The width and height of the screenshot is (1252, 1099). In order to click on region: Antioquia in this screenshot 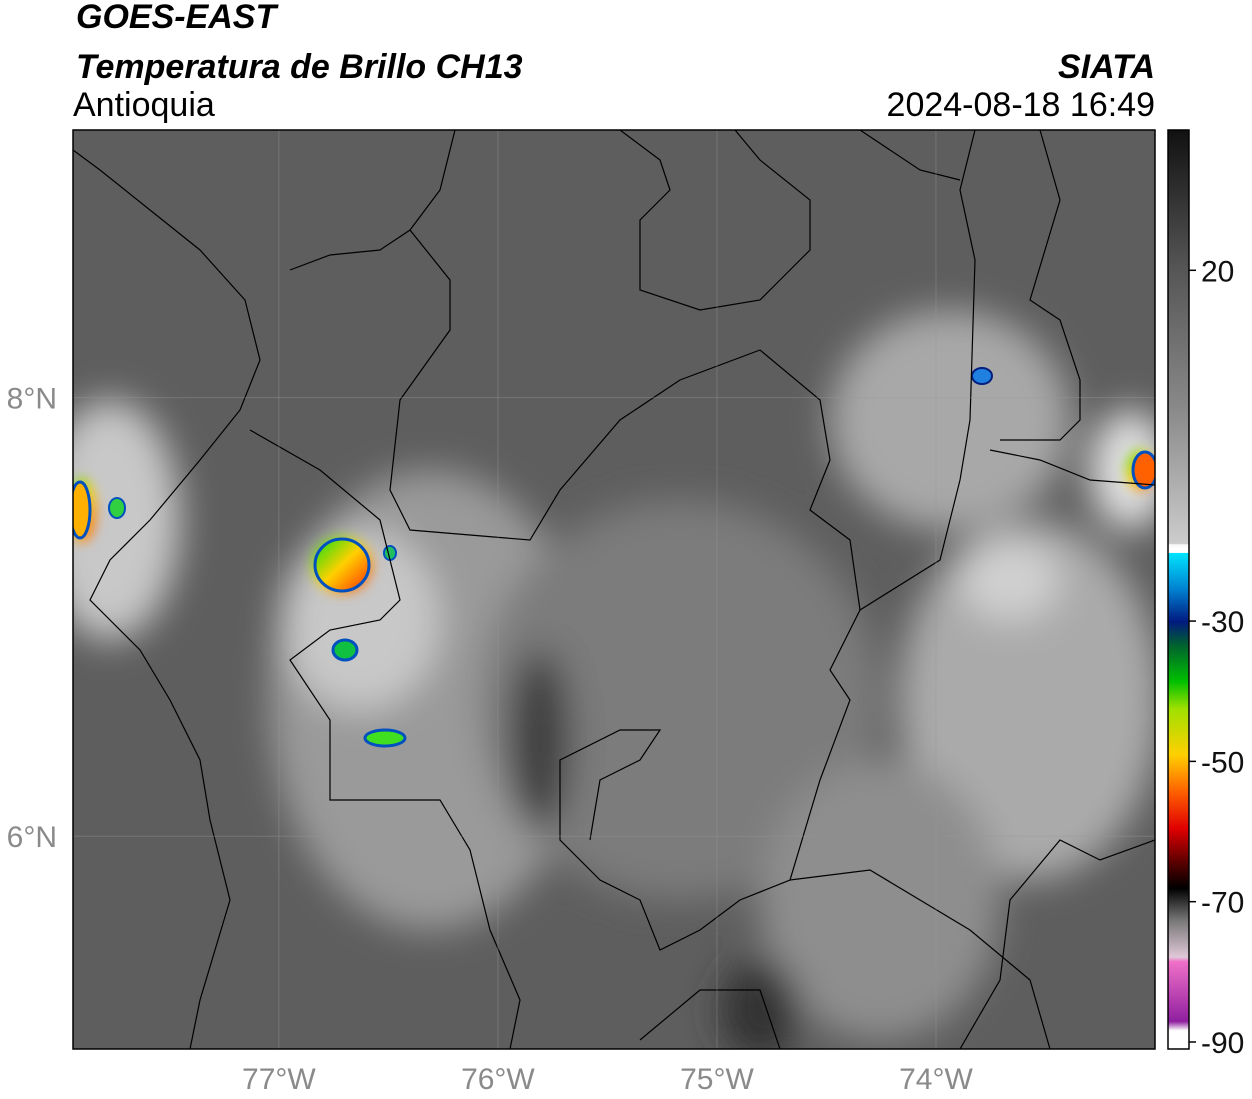, I will do `click(144, 105)`.